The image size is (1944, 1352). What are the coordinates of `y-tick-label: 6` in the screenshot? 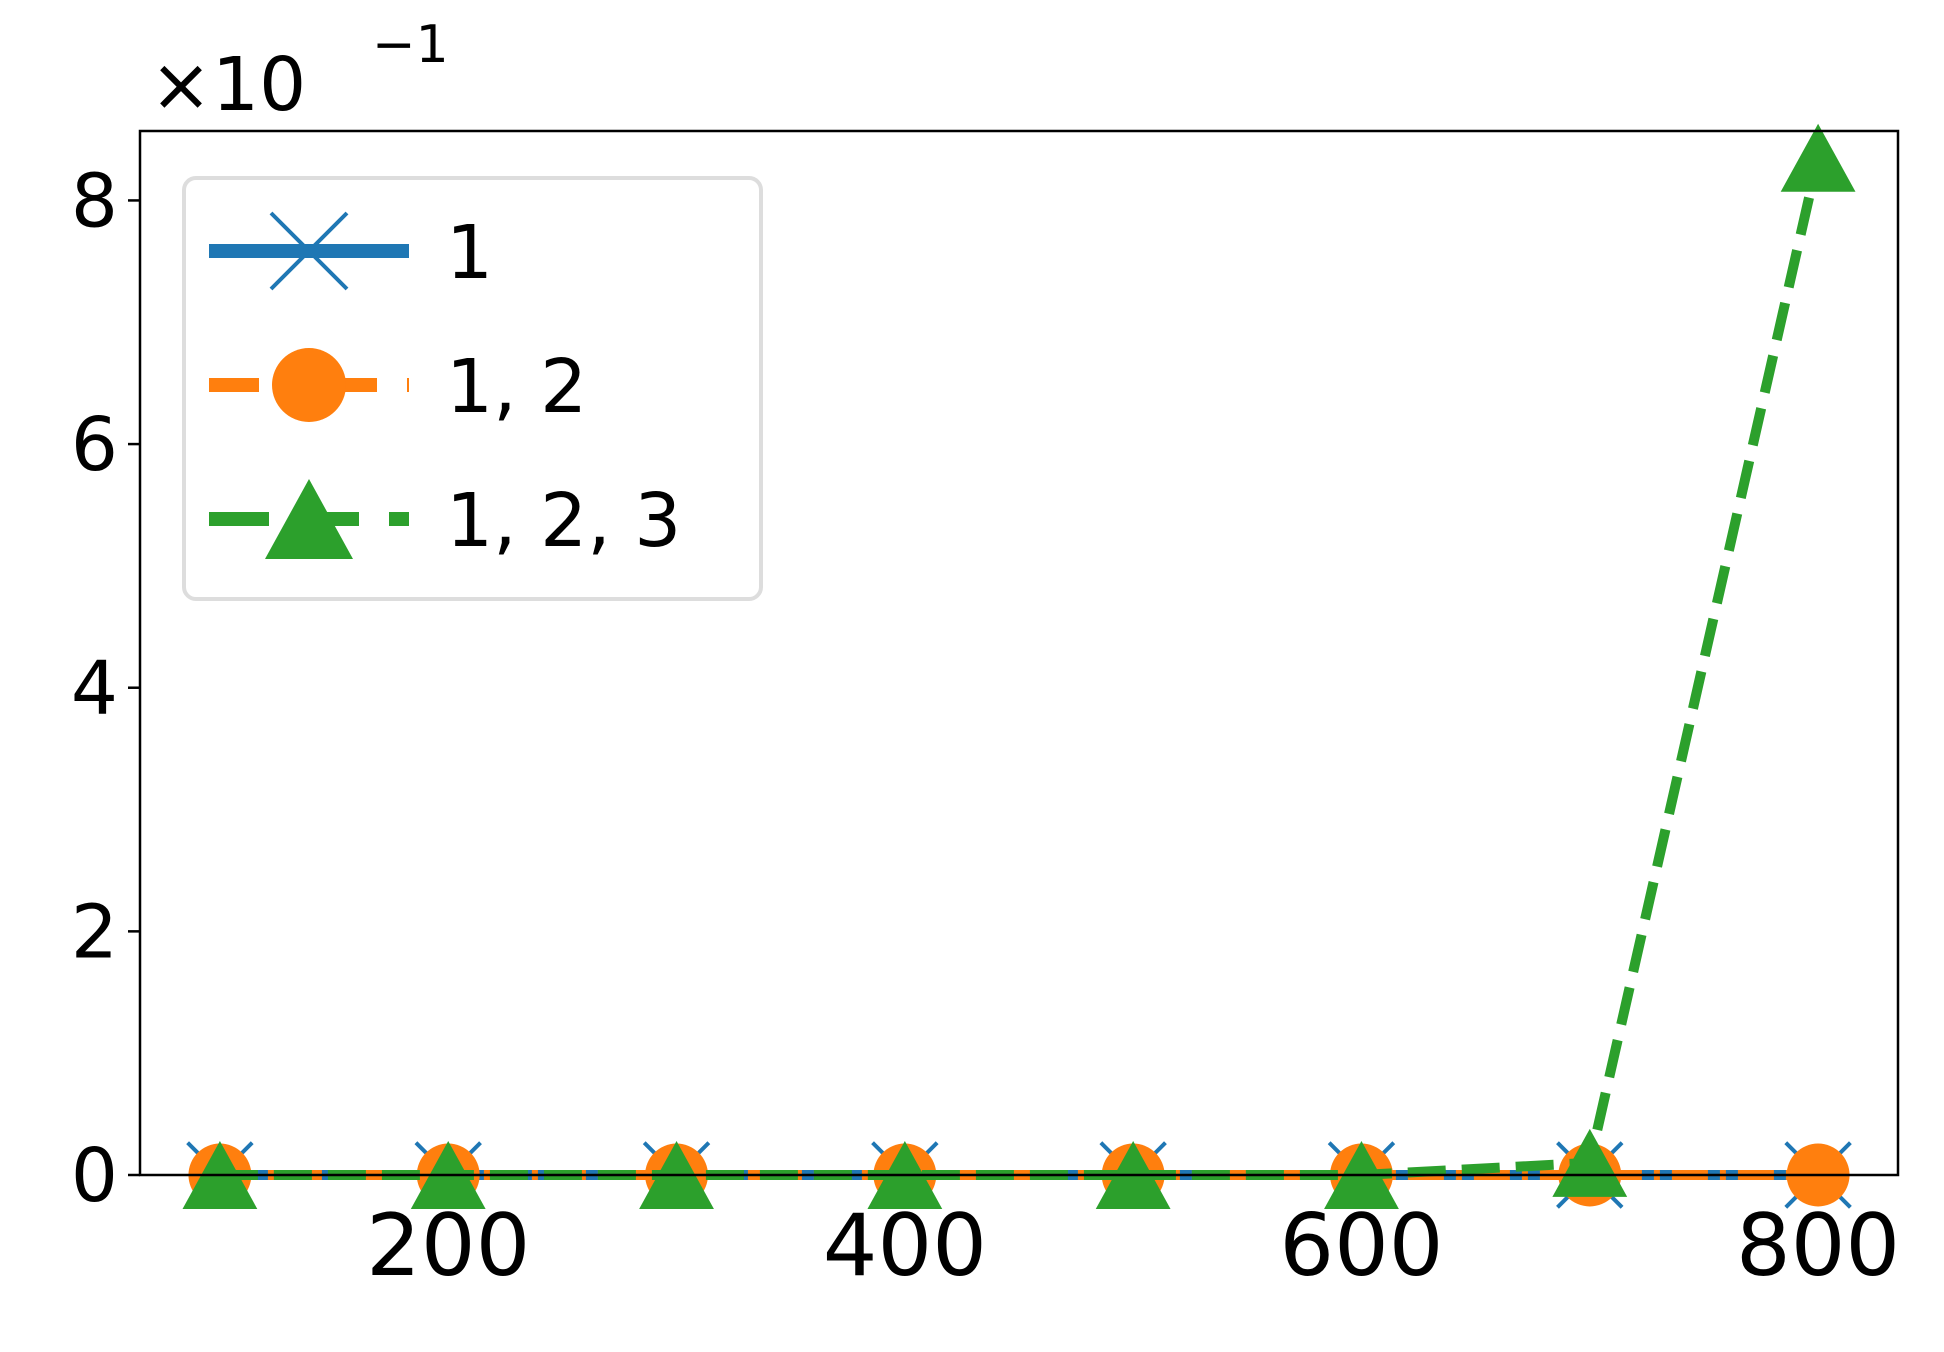 It's located at (94, 445).